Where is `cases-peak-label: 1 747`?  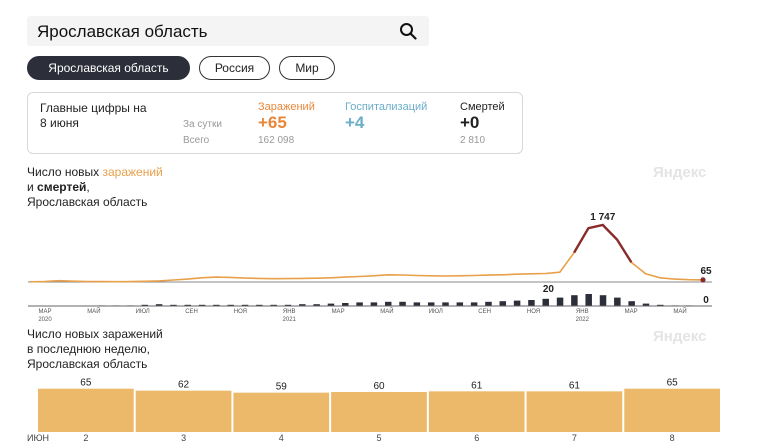
cases-peak-label: 1 747 is located at coordinates (602, 217).